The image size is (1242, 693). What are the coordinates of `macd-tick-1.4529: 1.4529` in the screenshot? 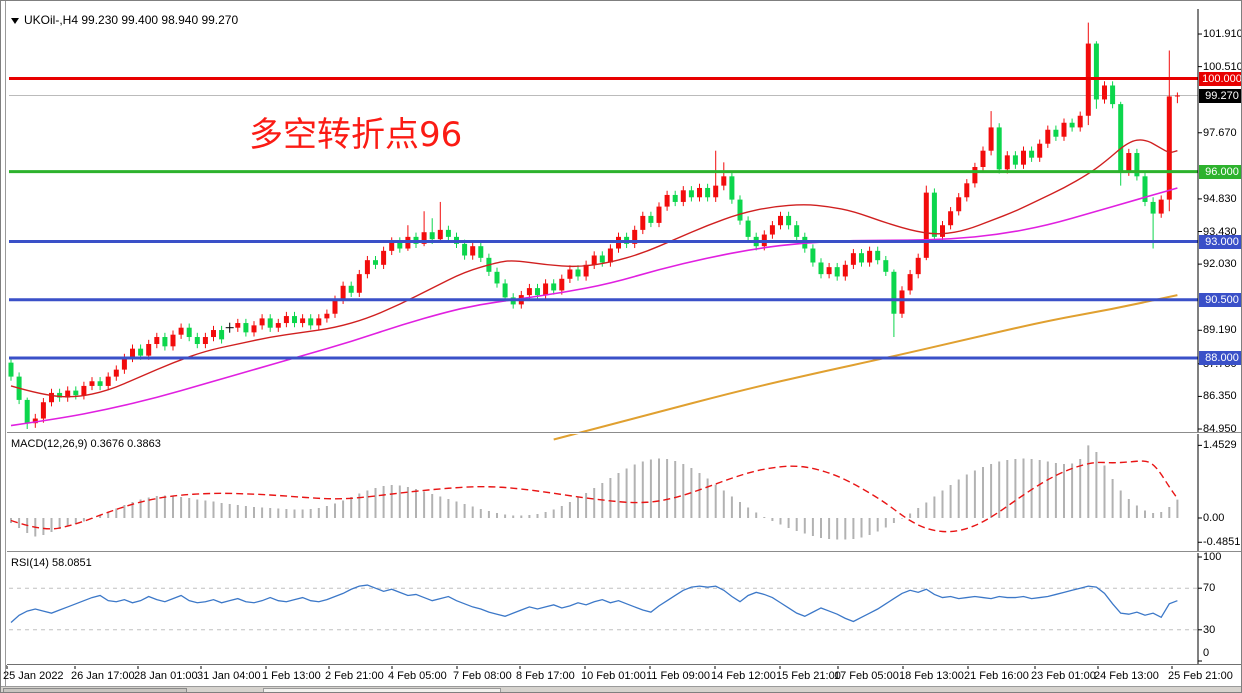 It's located at (1220, 445).